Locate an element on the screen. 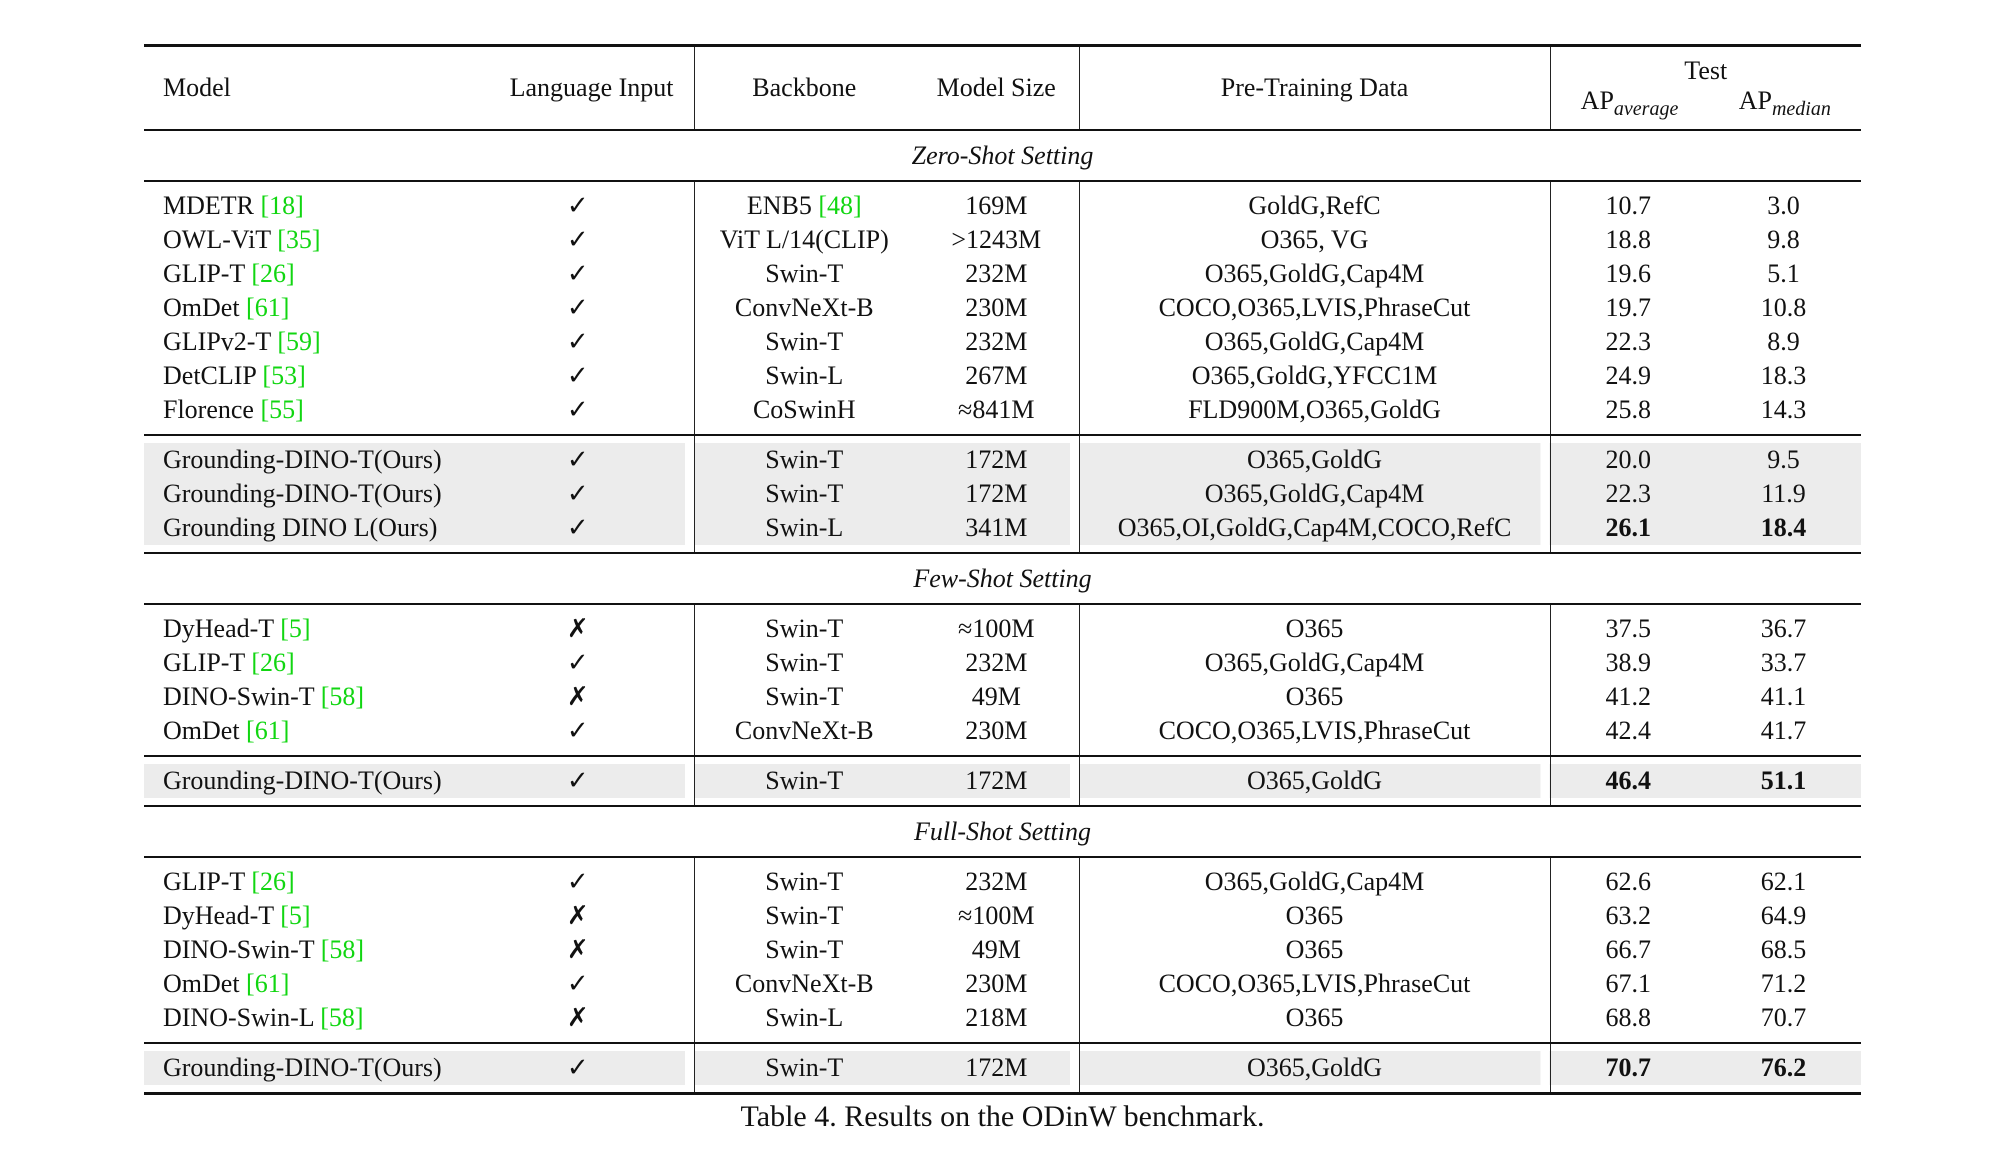 The image size is (2005, 1154). model-size: 267M is located at coordinates (996, 375).